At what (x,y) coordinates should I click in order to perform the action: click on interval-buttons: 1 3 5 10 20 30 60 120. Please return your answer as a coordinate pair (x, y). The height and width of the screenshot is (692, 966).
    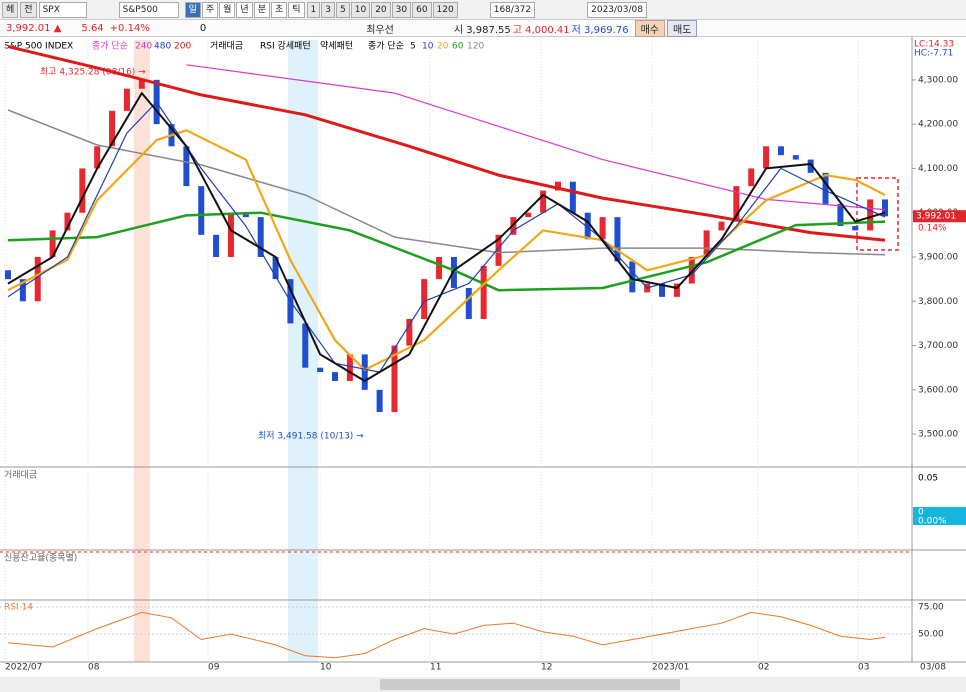
    Looking at the image, I should click on (382, 9).